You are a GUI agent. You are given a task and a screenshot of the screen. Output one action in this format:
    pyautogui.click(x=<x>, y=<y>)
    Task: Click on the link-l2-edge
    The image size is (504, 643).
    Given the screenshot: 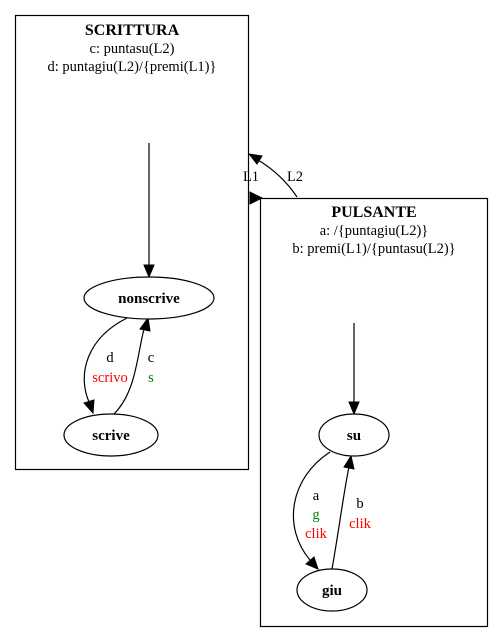 What is the action you would take?
    pyautogui.click(x=277, y=178)
    